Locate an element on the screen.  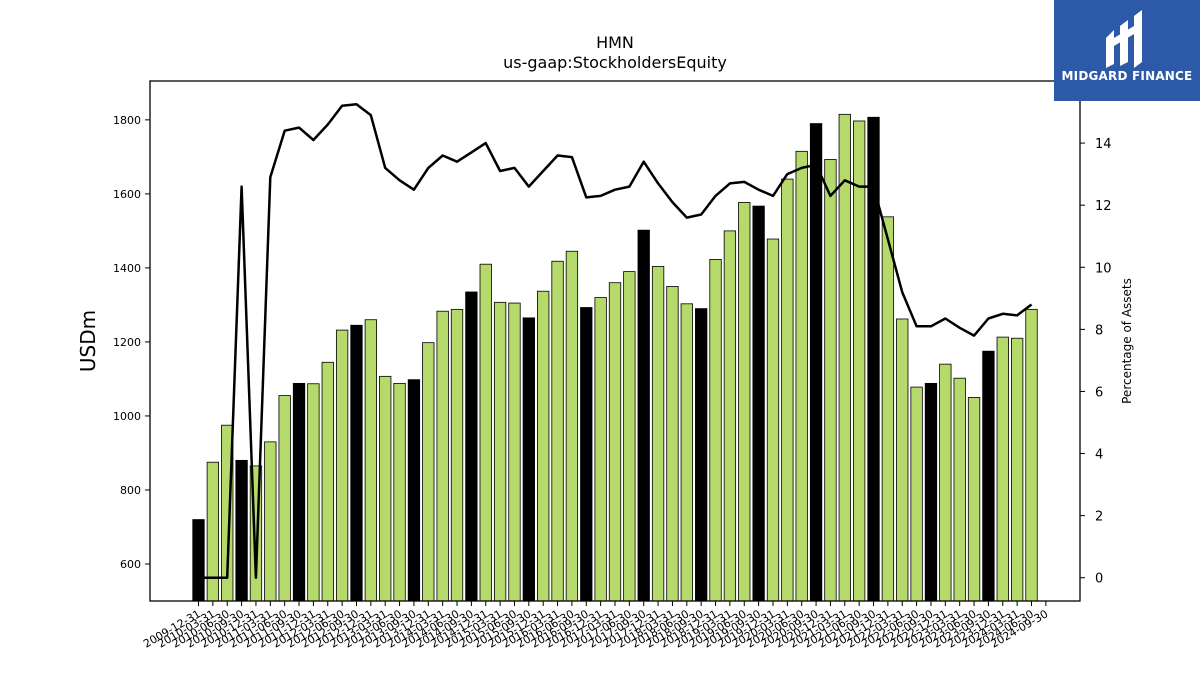
y2-tick-label: 2 is located at coordinates (1099, 517).